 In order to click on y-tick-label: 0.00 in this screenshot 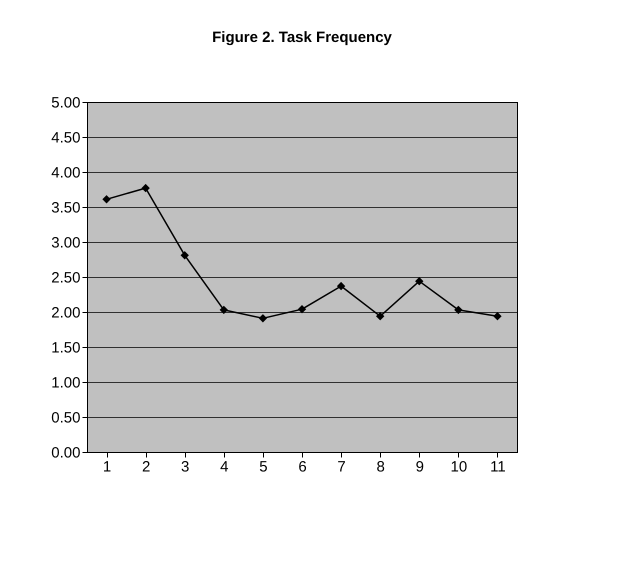, I will do `click(65, 453)`.